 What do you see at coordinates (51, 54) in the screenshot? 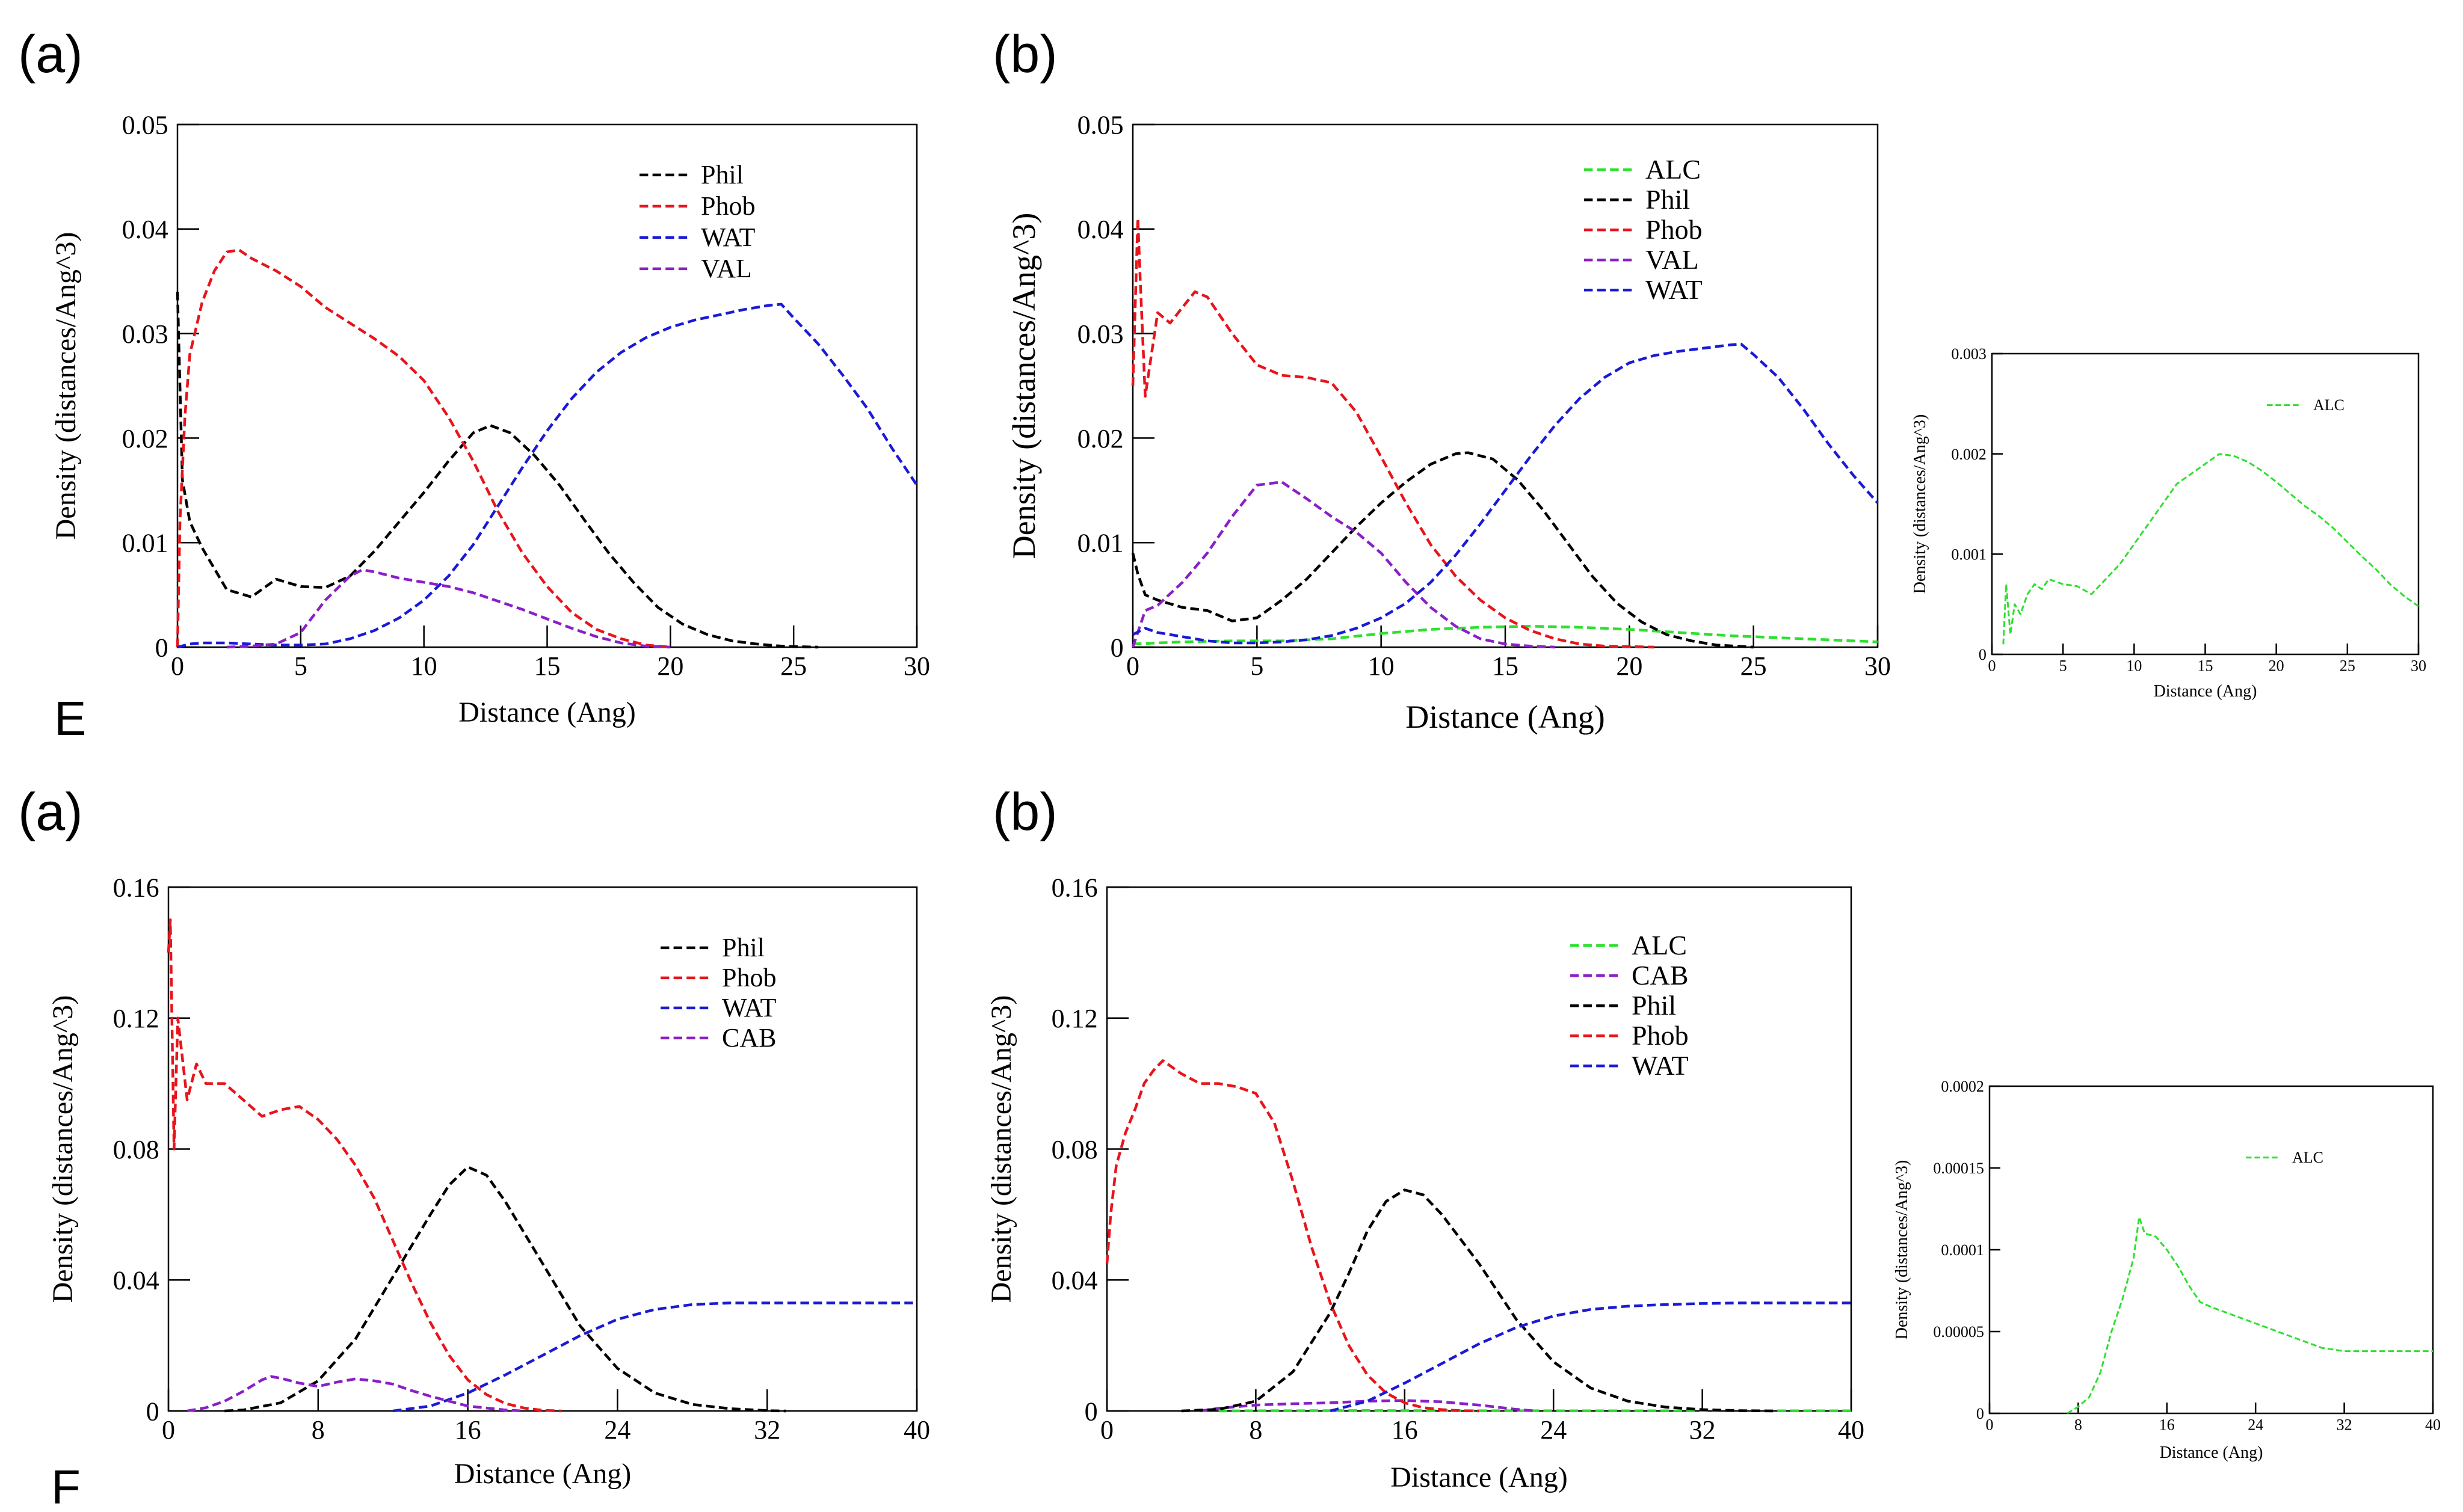
I see `panel-label-e-a: (a)` at bounding box center [51, 54].